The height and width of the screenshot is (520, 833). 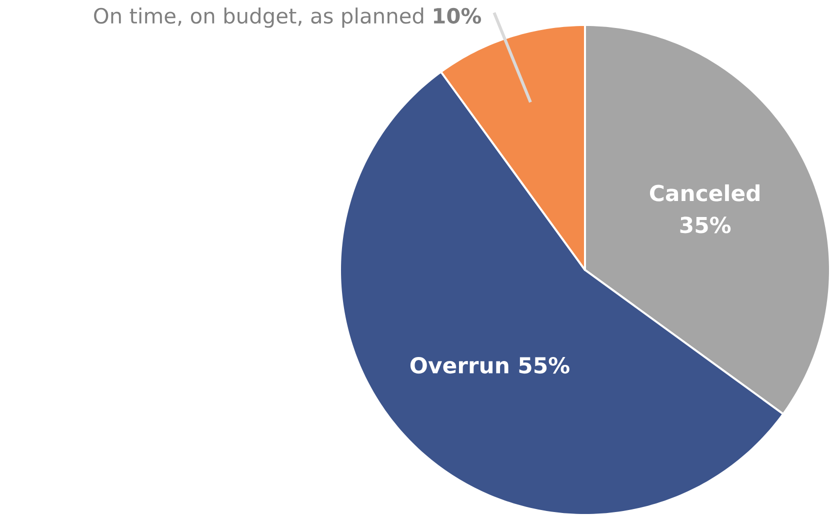 I want to click on slice-label: Canceled, so click(x=705, y=193).